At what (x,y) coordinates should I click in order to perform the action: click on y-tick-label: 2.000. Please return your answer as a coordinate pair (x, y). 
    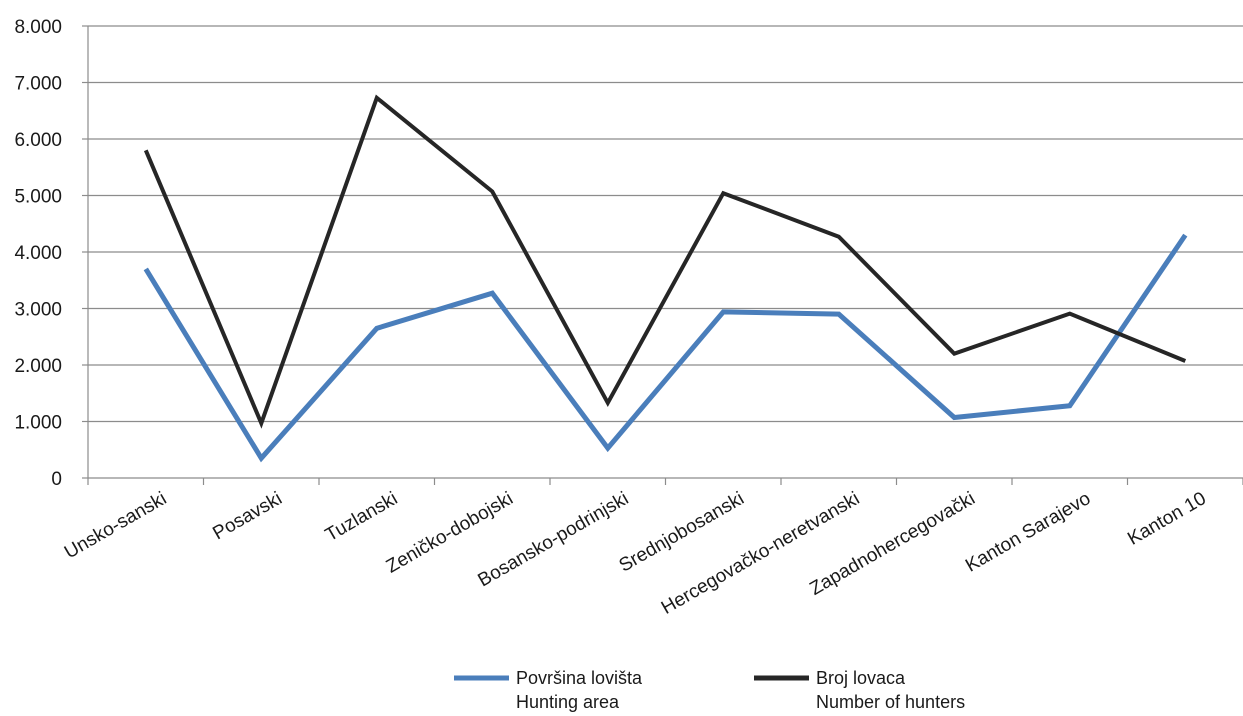
    Looking at the image, I should click on (38, 366).